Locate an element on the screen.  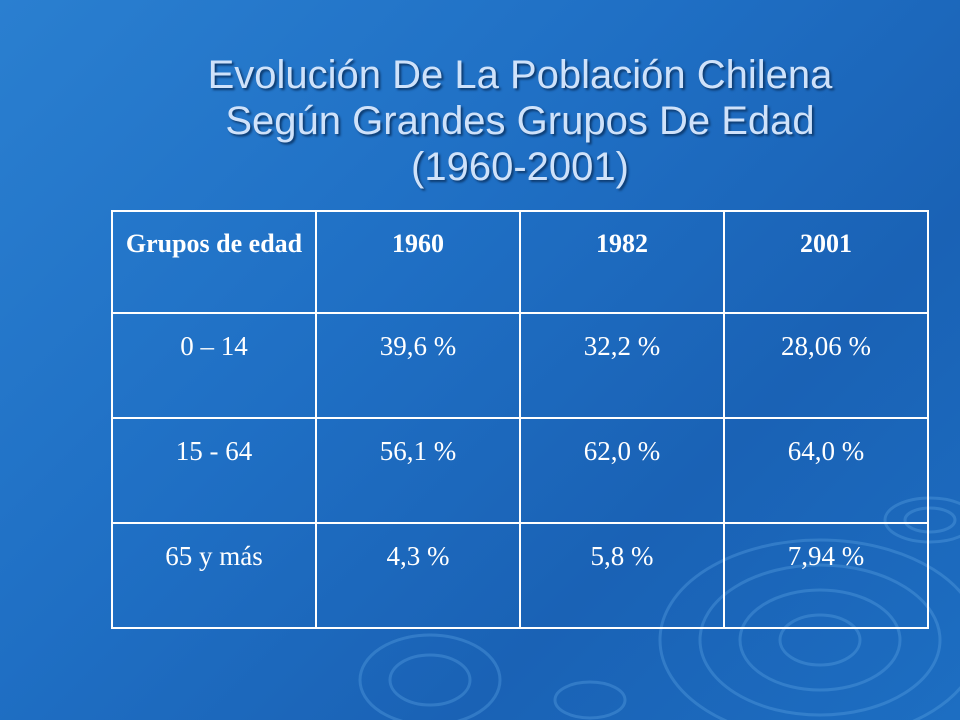
table-cell: 7,94 % is located at coordinates (826, 575).